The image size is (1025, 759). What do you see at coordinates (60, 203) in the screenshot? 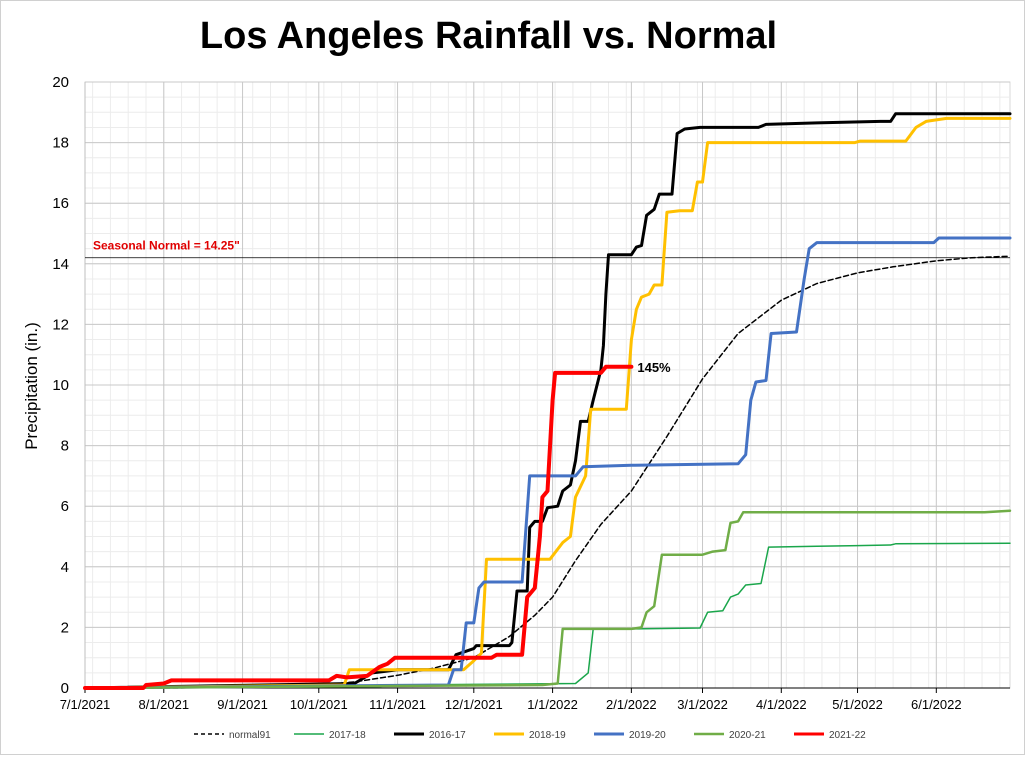
I see `y-tick-label: 16` at bounding box center [60, 203].